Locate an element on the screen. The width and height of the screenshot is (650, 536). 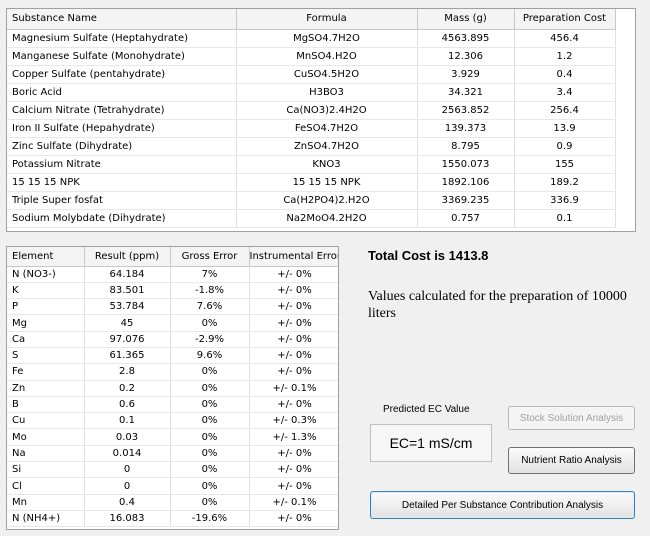
table-row: N (NH4+) 16.083 -19.6% +/- 0% is located at coordinates (172, 519).